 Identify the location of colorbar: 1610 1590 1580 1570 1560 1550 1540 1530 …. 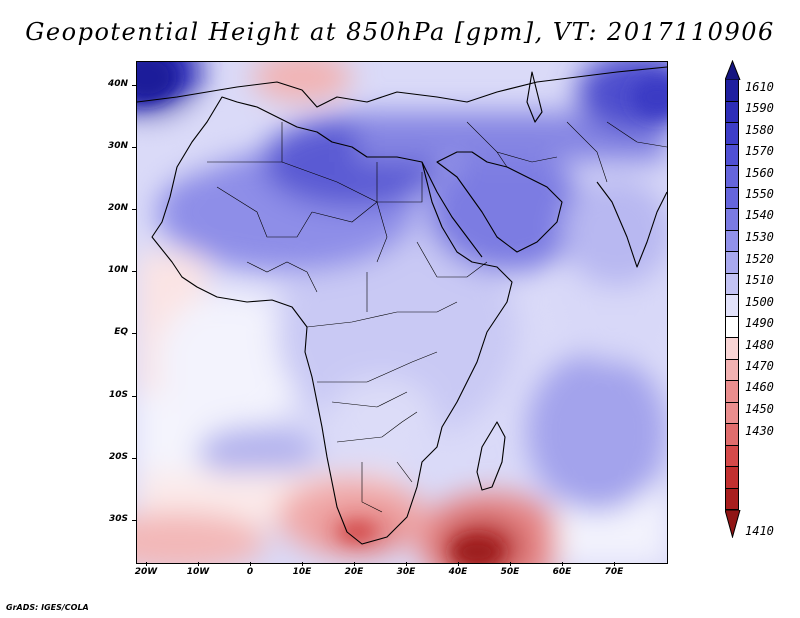
(762, 310).